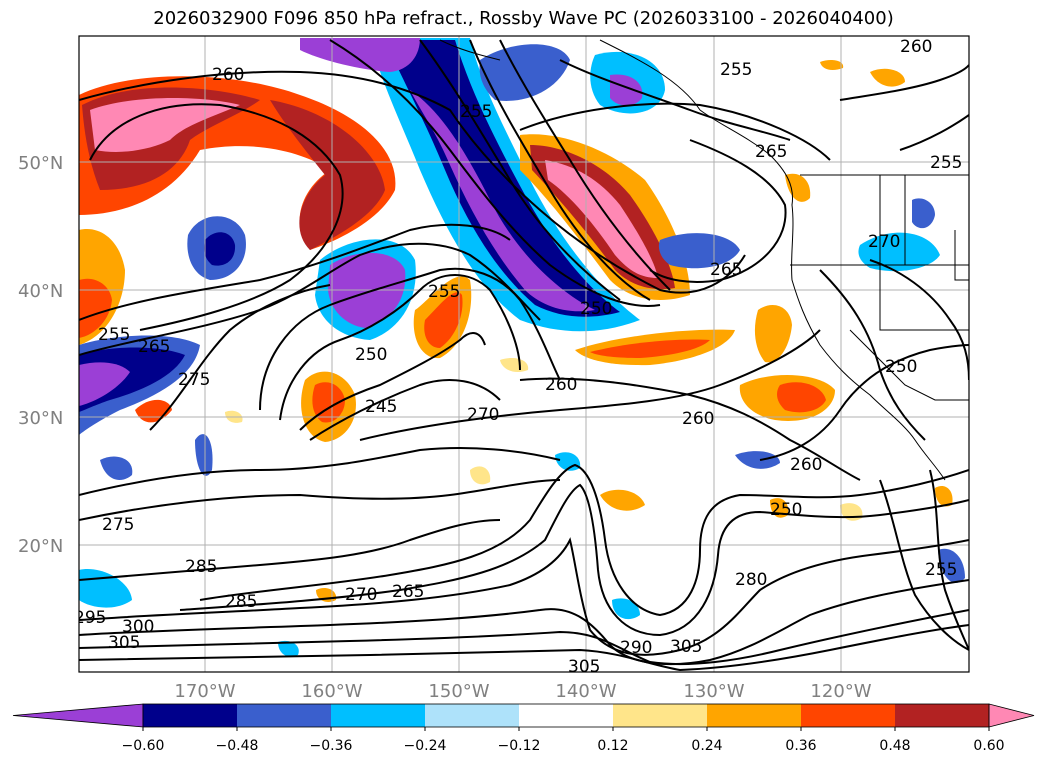 The width and height of the screenshot is (1047, 765). I want to click on contour-label: 265, so click(771, 152).